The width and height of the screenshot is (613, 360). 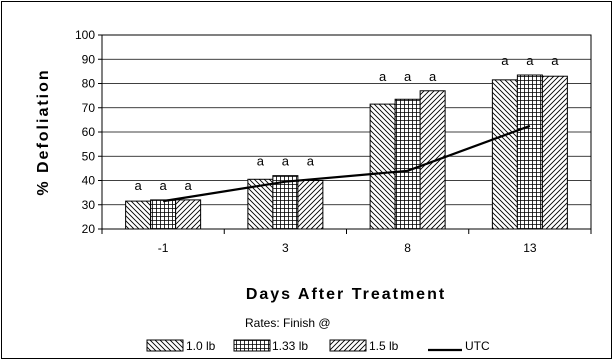 I want to click on legend: Rates: Finish @ 1.0 lb 1.33 lb 1.5 lb UTC, so click(x=318, y=334).